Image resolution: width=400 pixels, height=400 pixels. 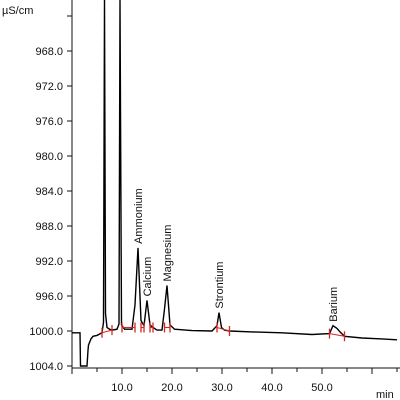 I want to click on y-tick-label: 992.0, so click(x=49, y=262).